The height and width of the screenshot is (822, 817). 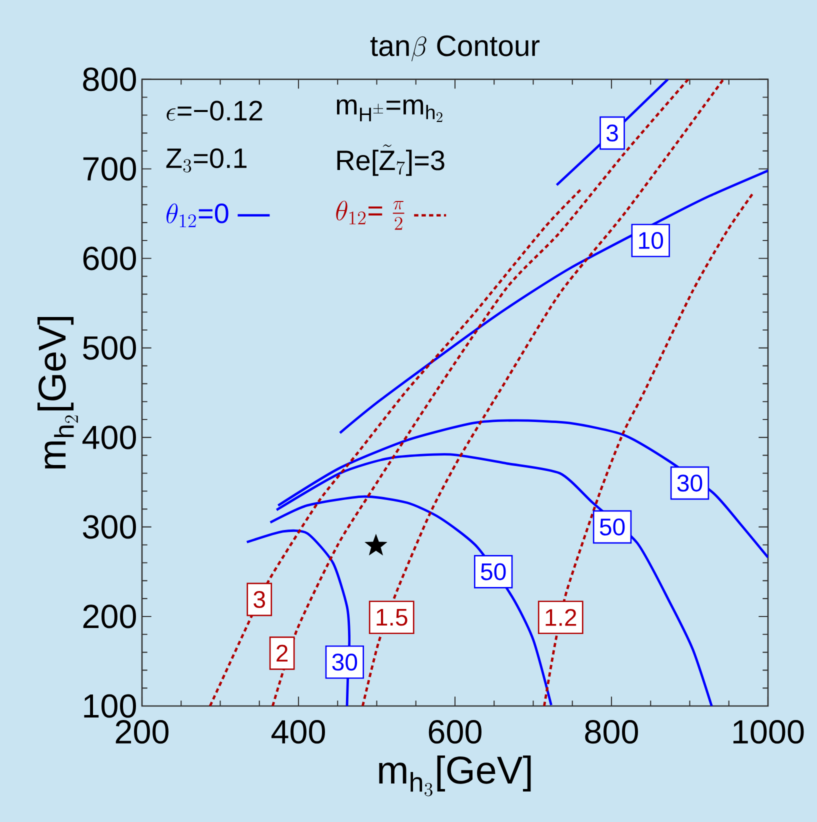 I want to click on legend-label: $\theta_{12}\text{= }\frac{\pi}{2}$, so click(x=370, y=215).